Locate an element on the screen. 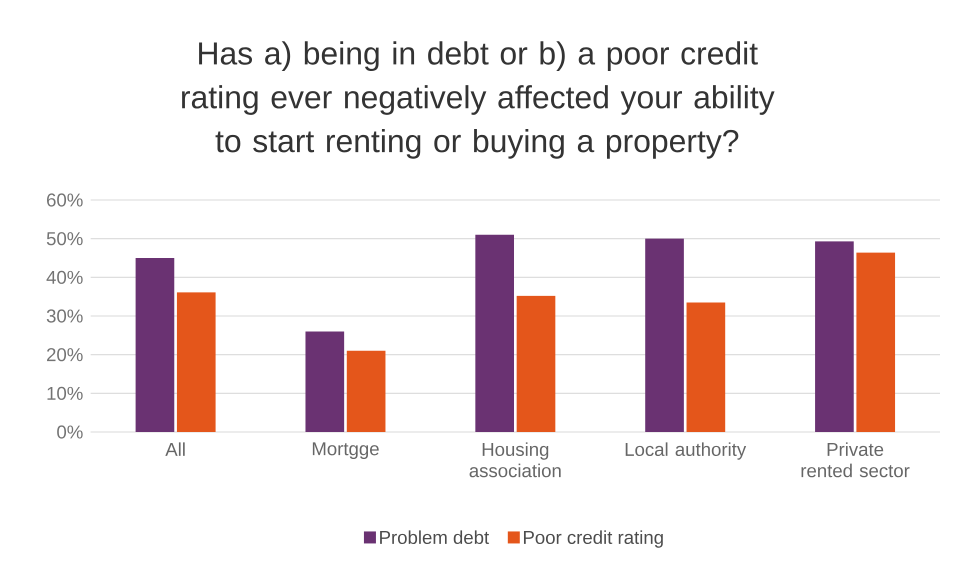 The image size is (956, 576). y-tick-label: 30% is located at coordinates (64, 316).